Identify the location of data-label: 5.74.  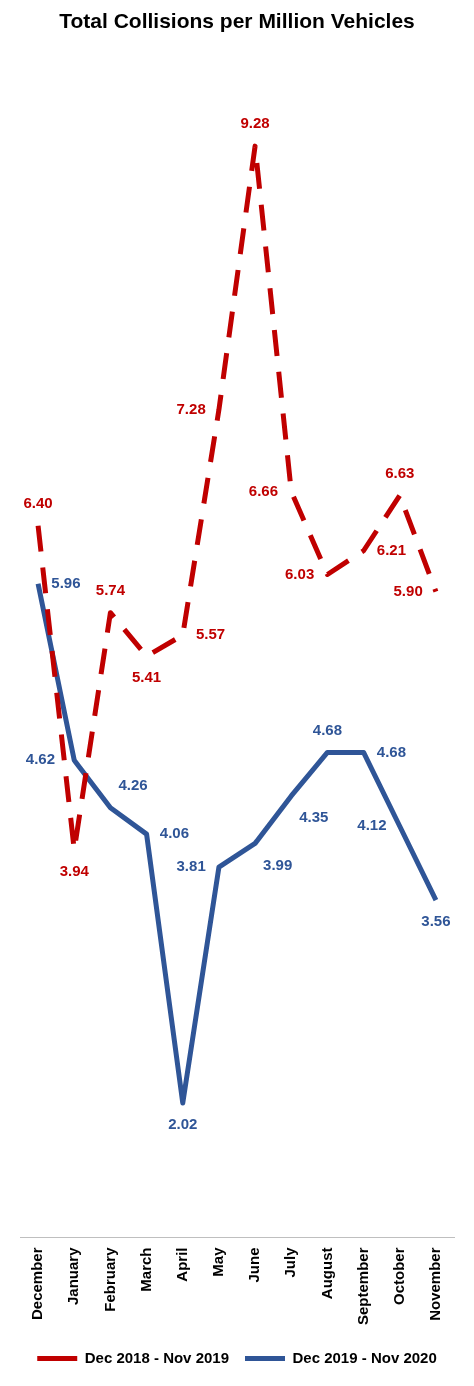
(110, 589).